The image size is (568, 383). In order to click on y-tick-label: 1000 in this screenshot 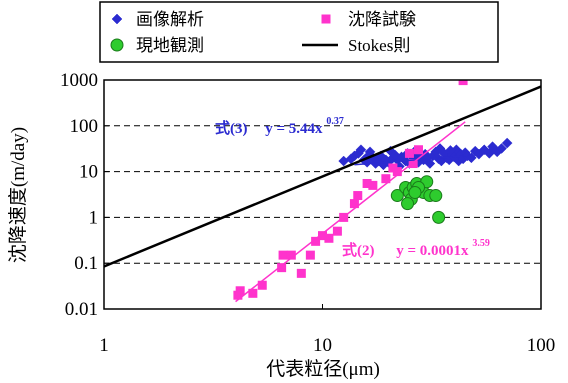, I will do `click(79, 80)`.